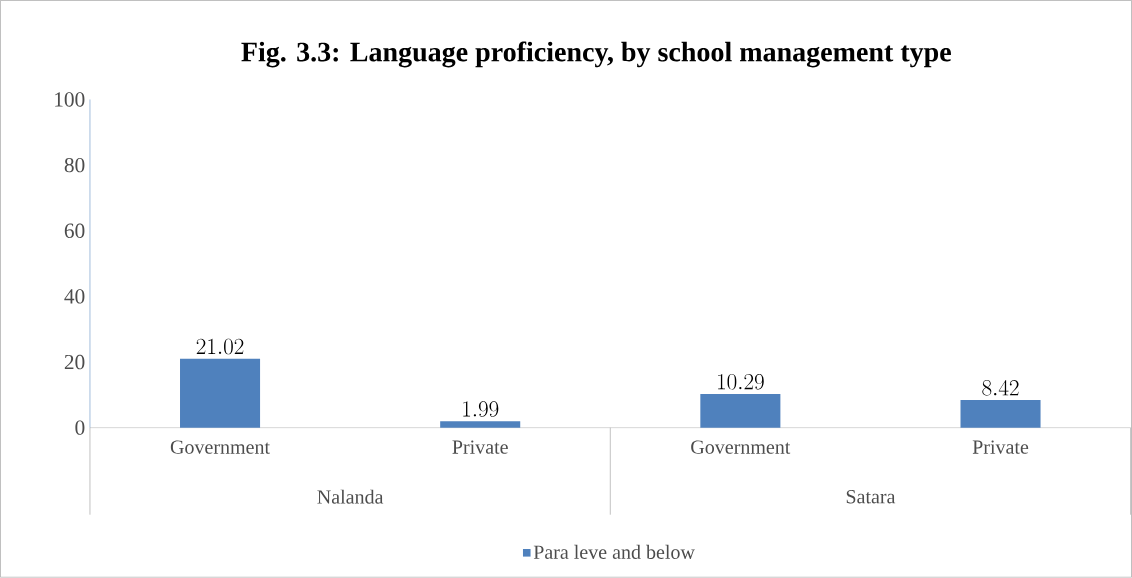  What do you see at coordinates (70, 99) in the screenshot?
I see `y-tick-label: 100` at bounding box center [70, 99].